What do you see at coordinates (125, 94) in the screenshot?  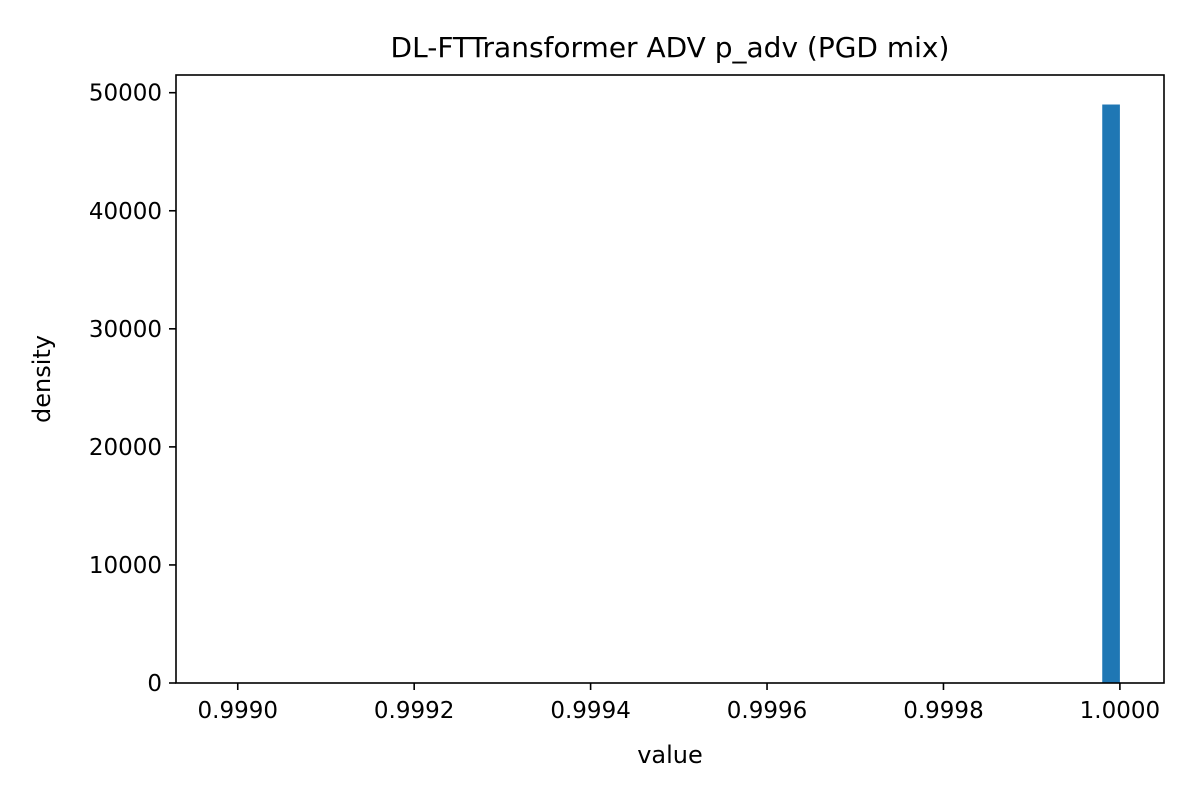 I see `y-tick-label: 50000` at bounding box center [125, 94].